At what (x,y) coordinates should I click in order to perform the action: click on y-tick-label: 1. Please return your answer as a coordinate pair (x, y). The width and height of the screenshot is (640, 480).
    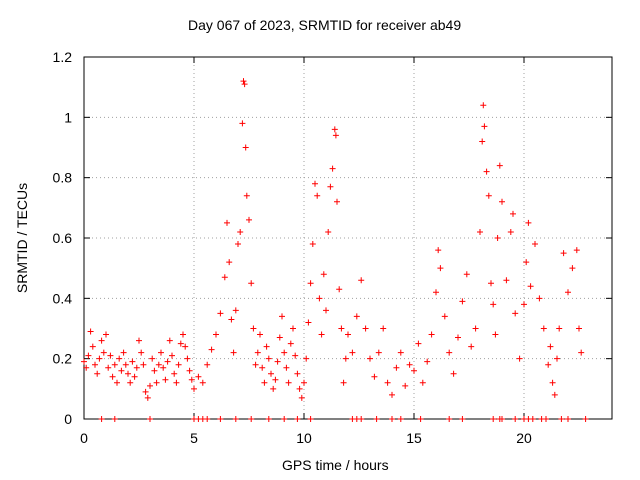
    Looking at the image, I should click on (68, 117).